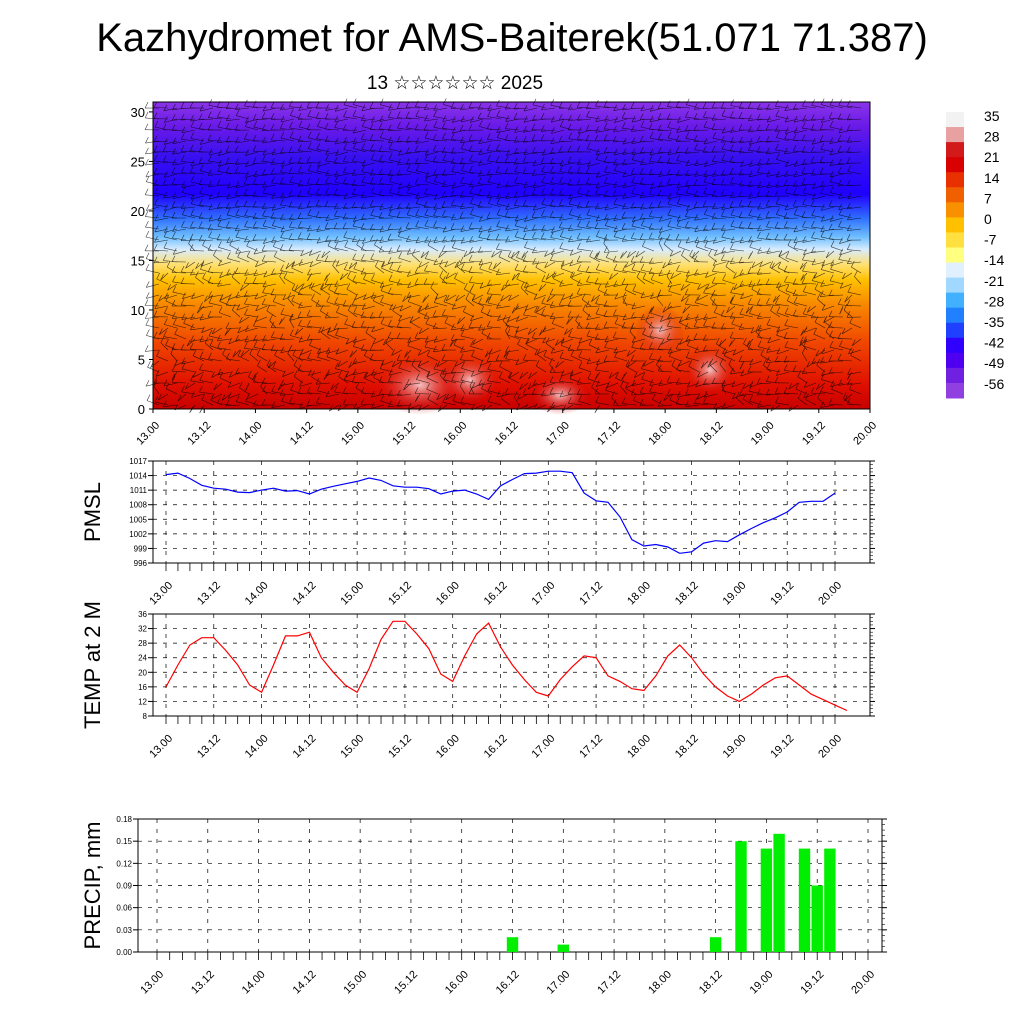  Describe the element at coordinates (138, 161) in the screenshot. I see `heatmap-y-tick-label: 25` at that location.